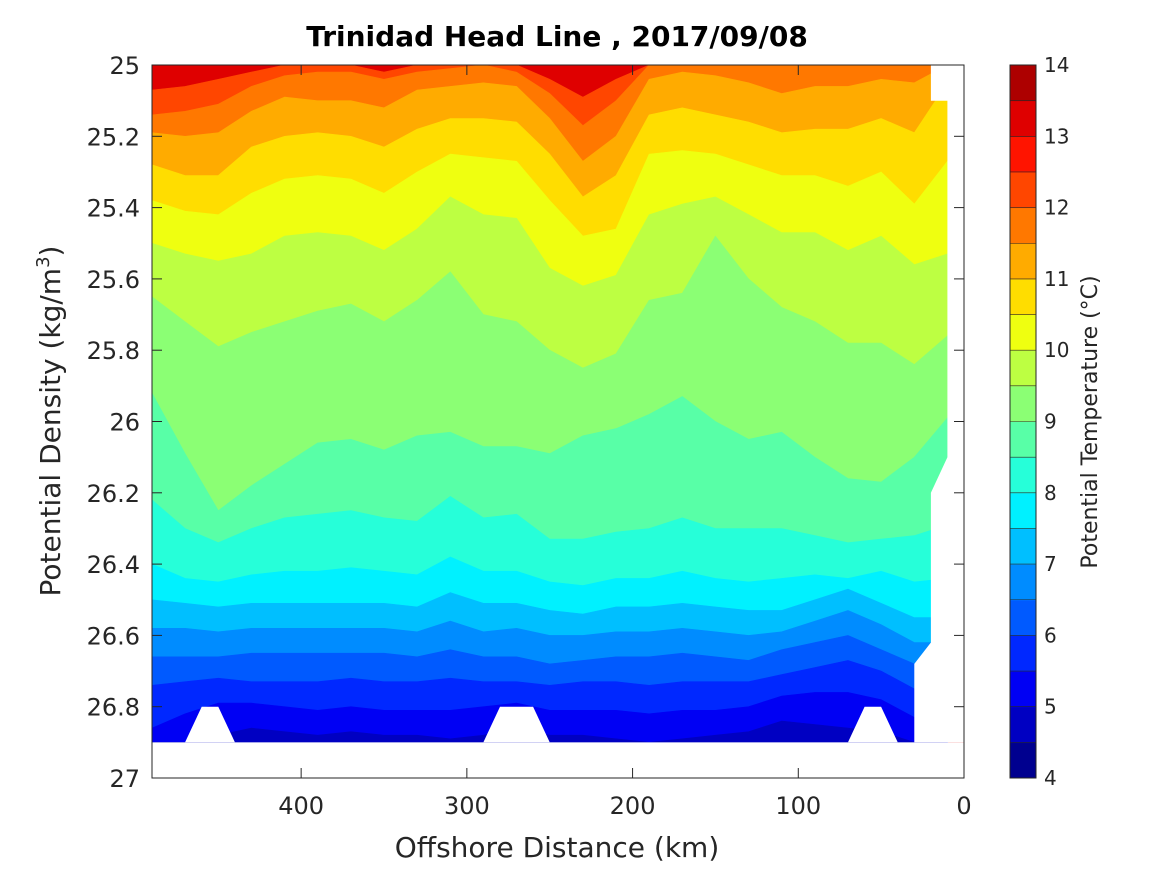 This screenshot has width=1167, height=875. Describe the element at coordinates (1050, 422) in the screenshot. I see `colorbar-tick-label: 9` at that location.